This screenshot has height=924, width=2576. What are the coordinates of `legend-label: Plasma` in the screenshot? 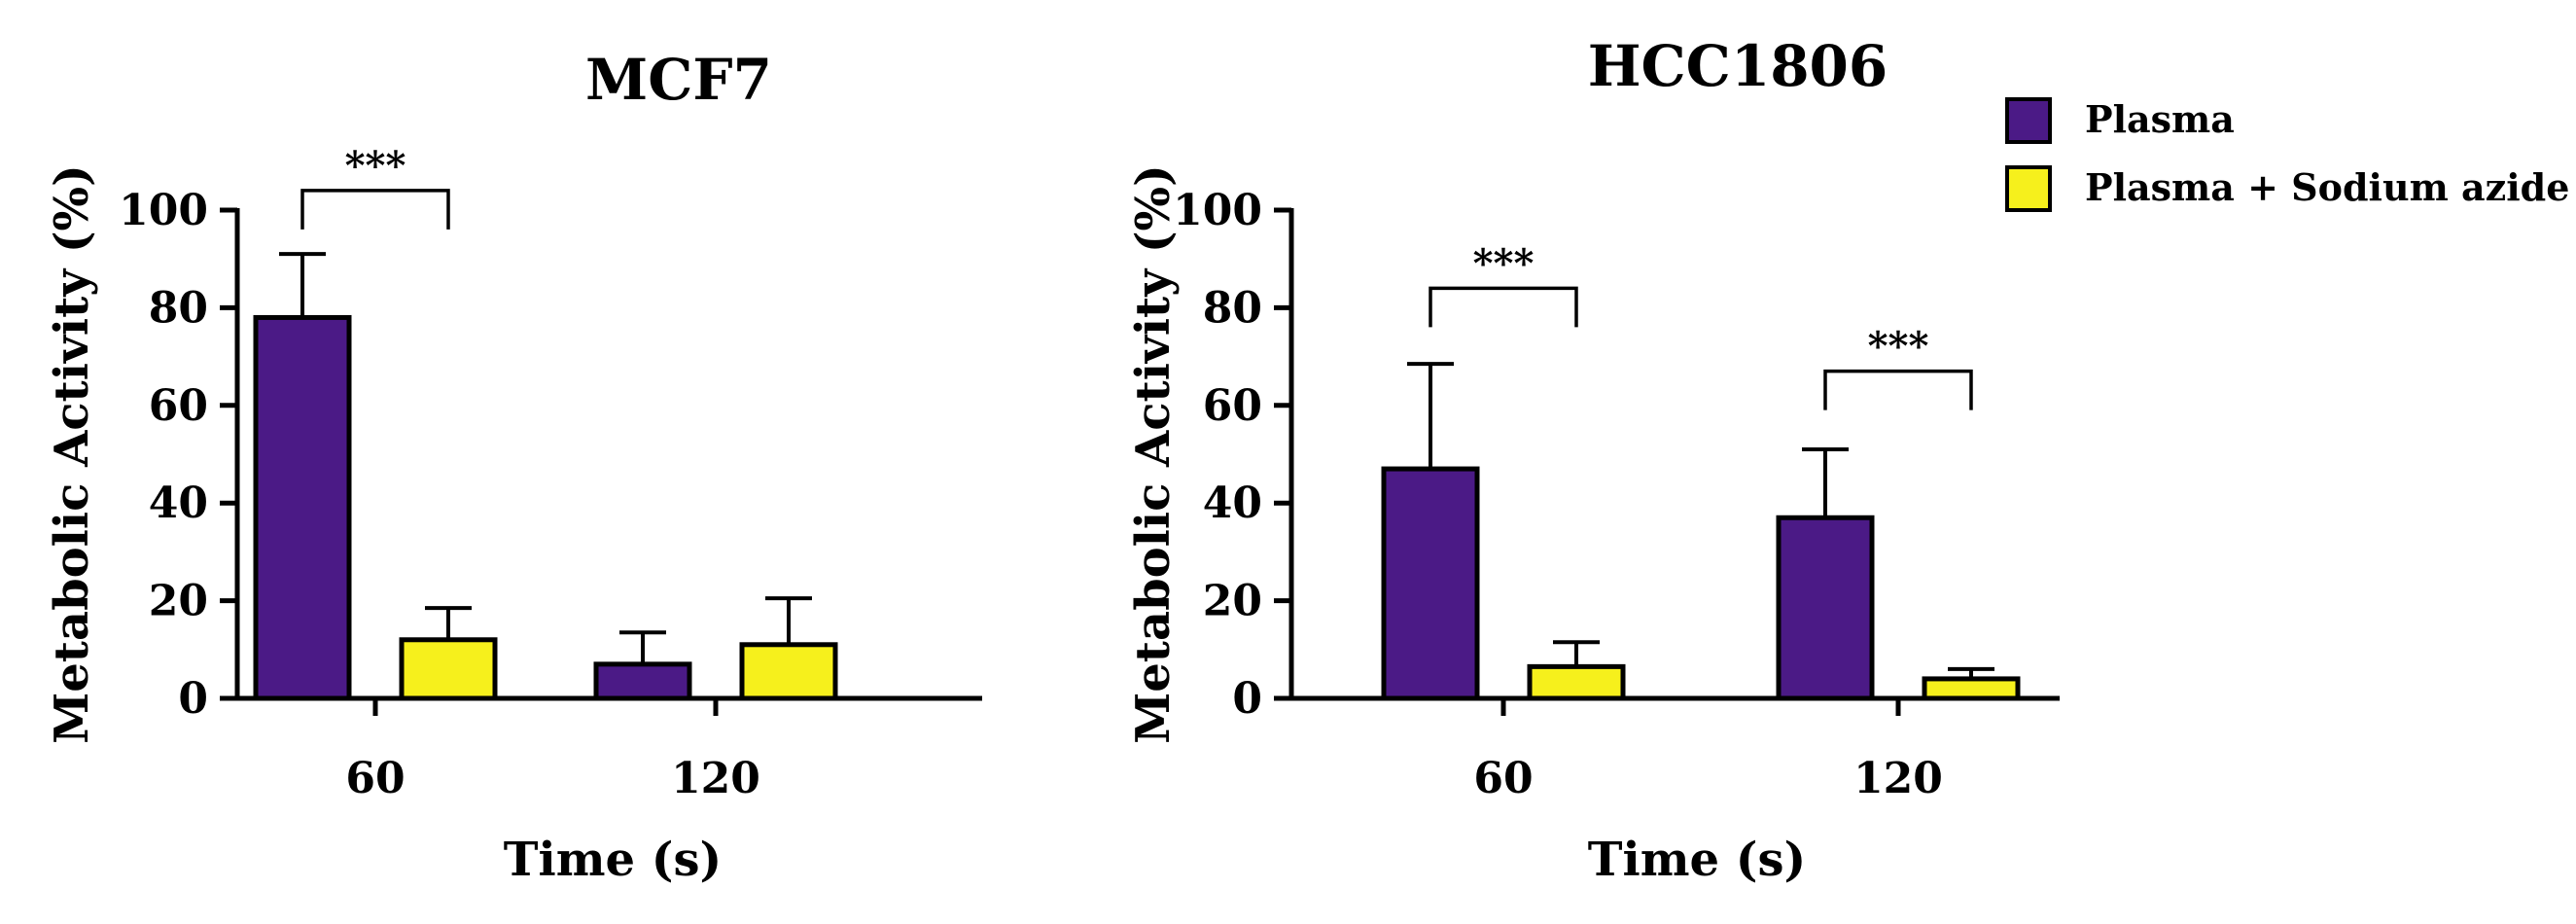 It's located at (2160, 119).